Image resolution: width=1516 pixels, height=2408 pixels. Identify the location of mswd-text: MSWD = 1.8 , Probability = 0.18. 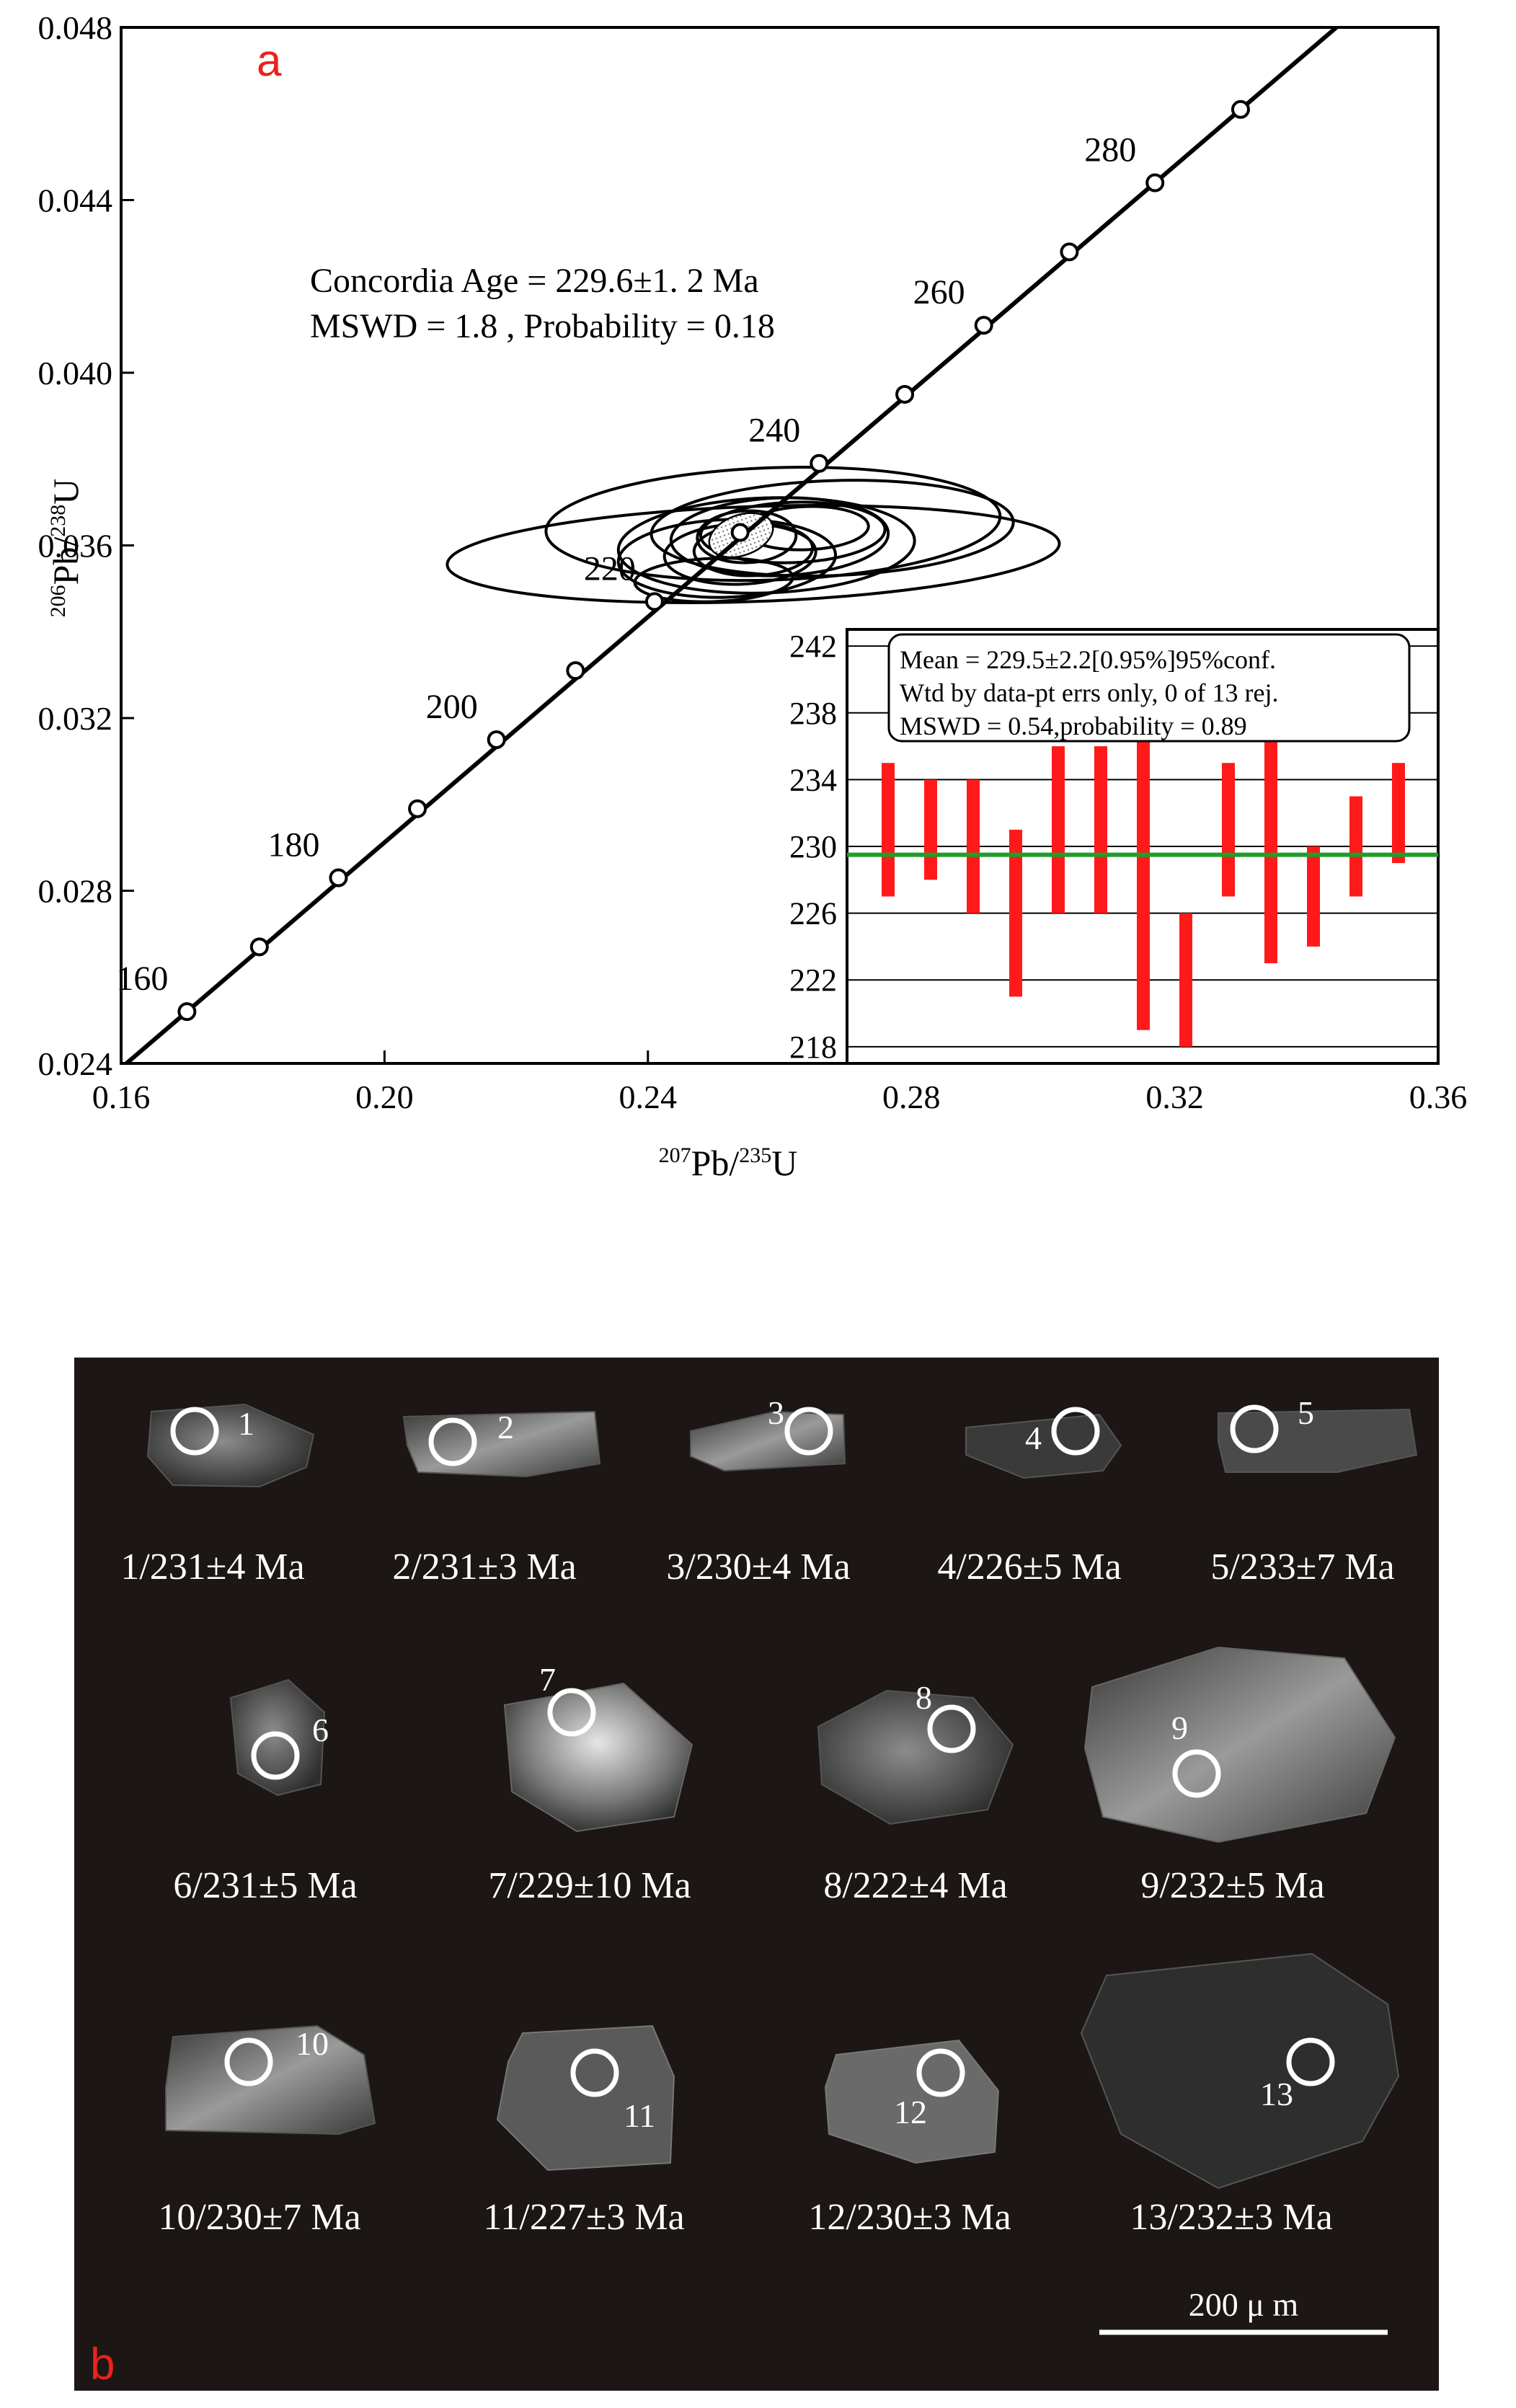
(542, 326).